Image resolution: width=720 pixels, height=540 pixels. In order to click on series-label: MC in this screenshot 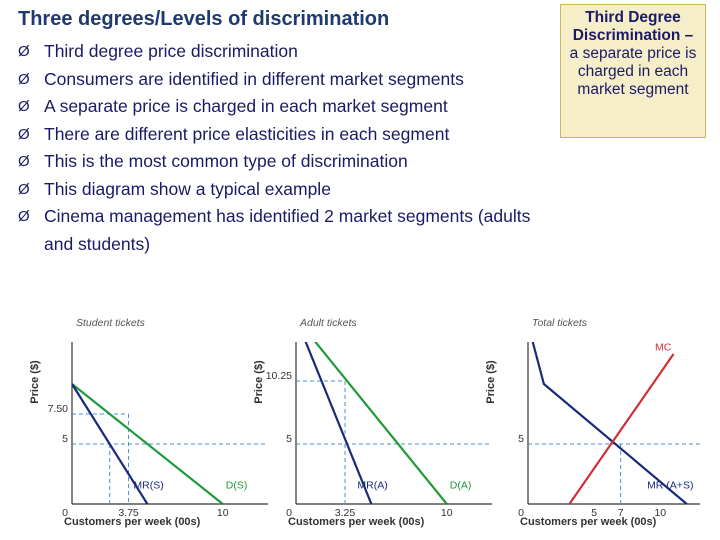, I will do `click(663, 347)`.